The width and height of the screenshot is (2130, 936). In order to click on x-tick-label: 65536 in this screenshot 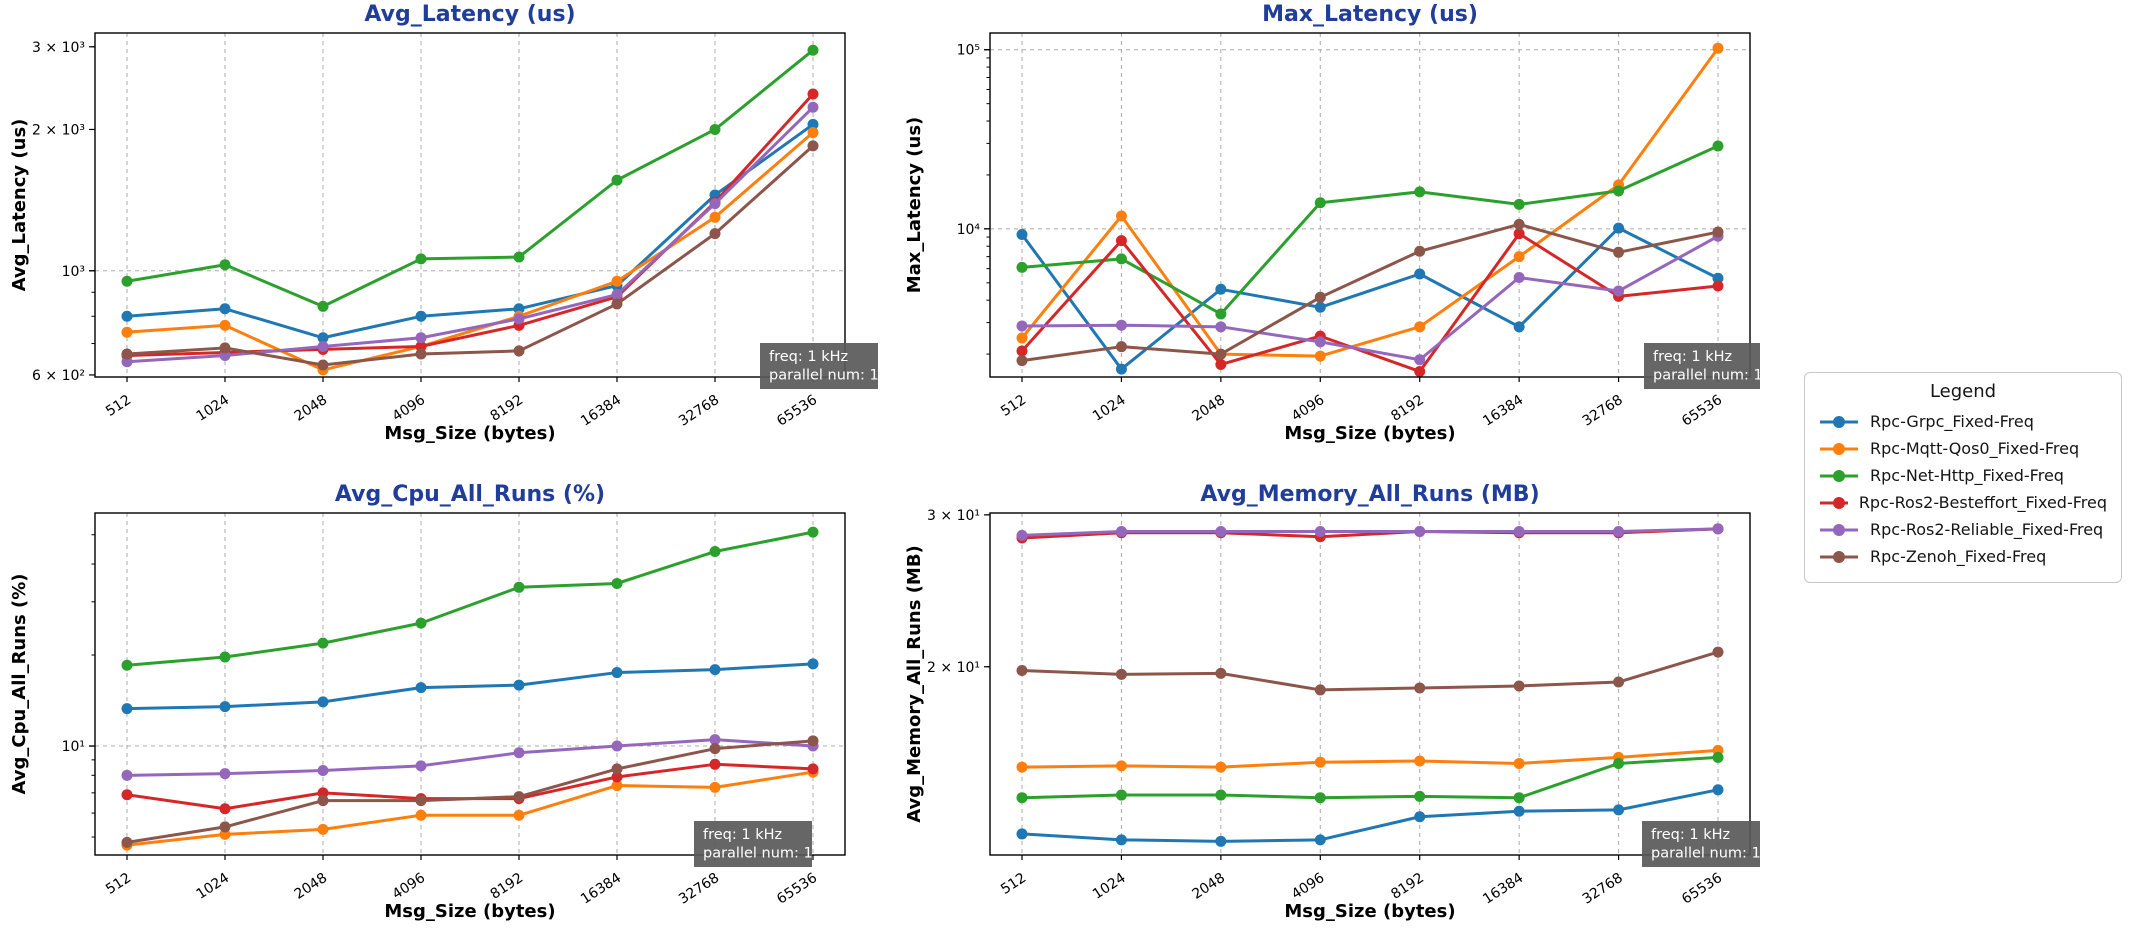, I will do `click(797, 411)`.